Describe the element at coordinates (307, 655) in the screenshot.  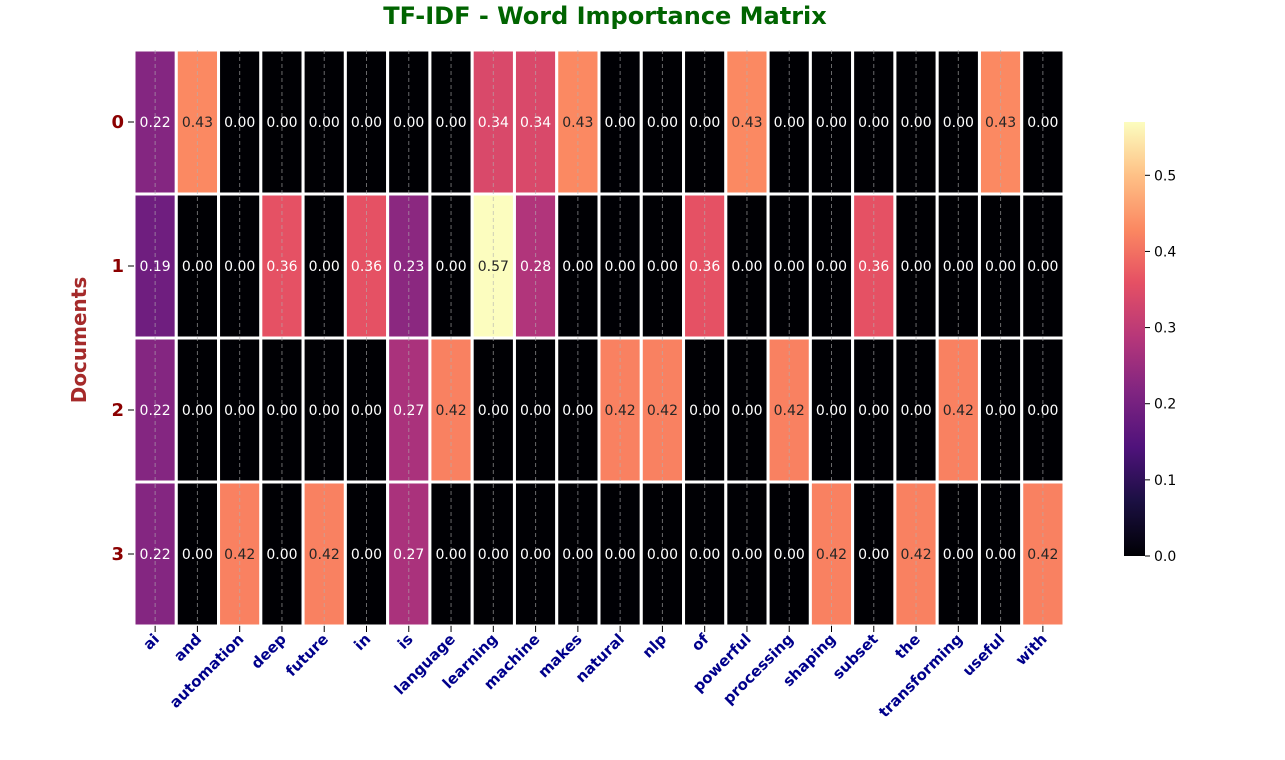
I see `x-tick-label: future` at that location.